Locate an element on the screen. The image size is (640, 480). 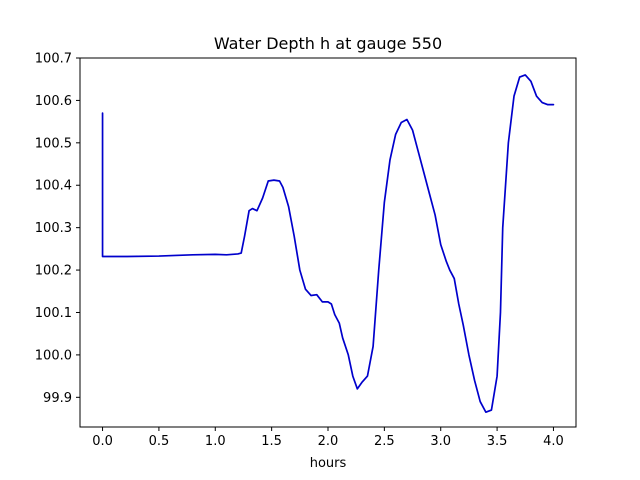
x-tick-label: 3.0 is located at coordinates (440, 441).